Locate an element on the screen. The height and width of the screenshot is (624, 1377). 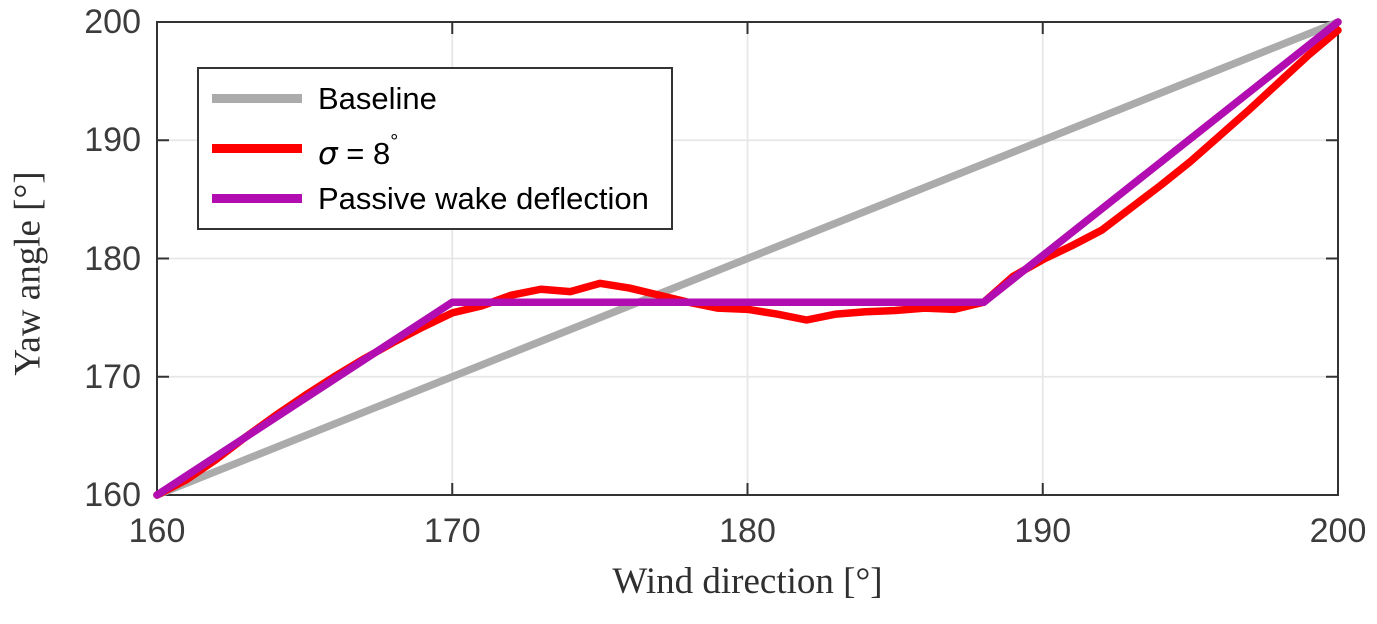
legend-label-passive: Passive wake deflection is located at coordinates (483, 199).